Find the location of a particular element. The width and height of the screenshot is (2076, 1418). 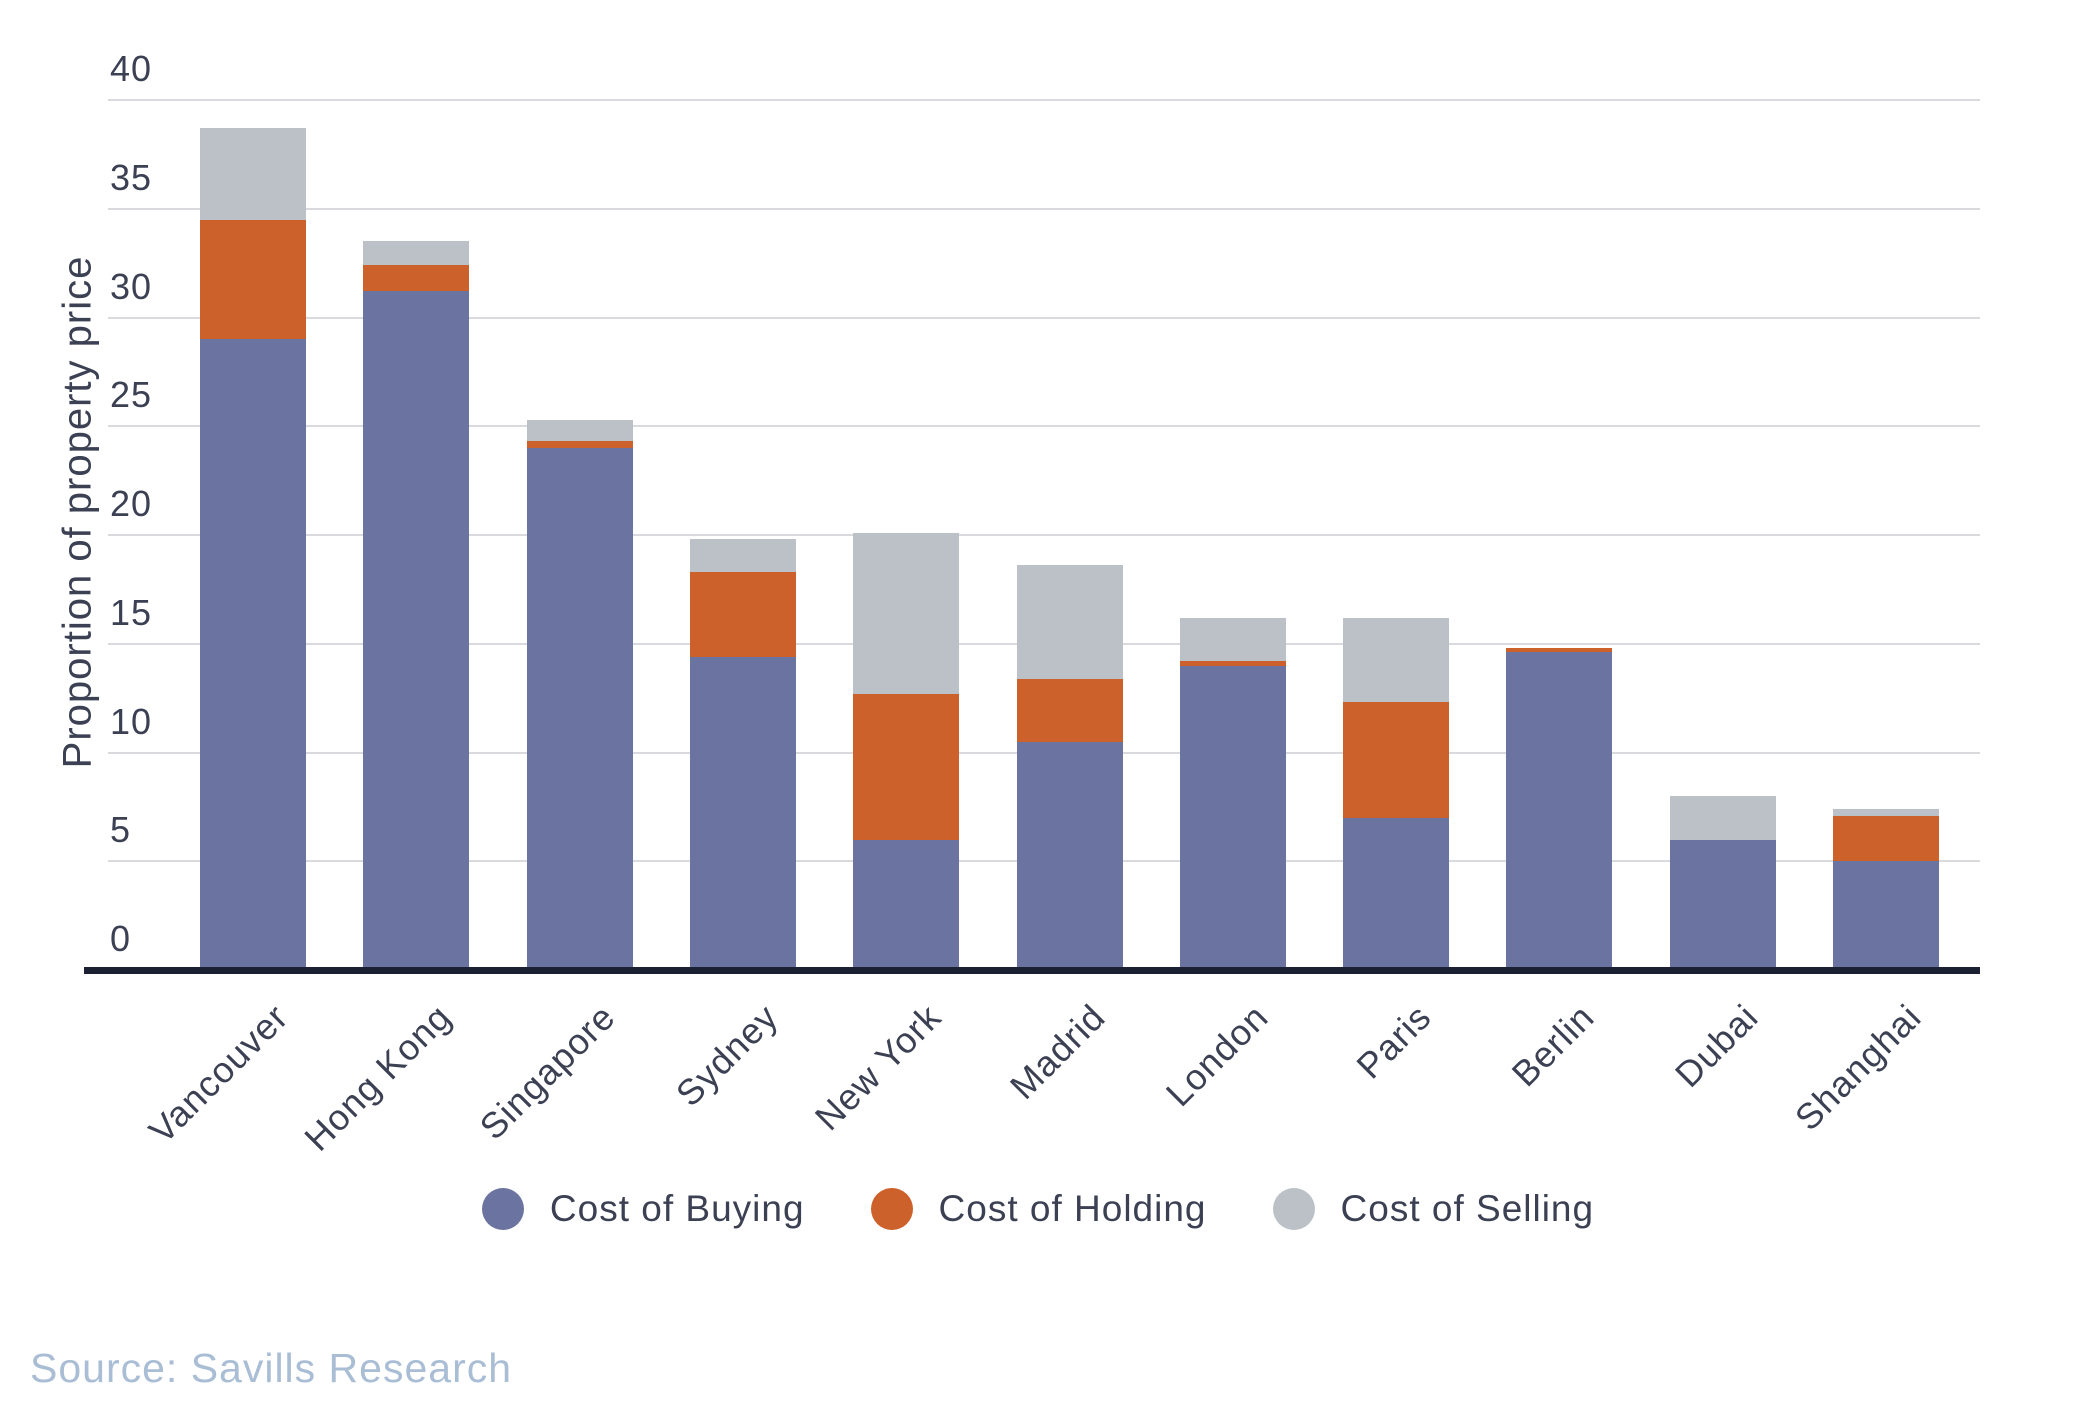

legend-label-cost-of-selling: Cost of Selling is located at coordinates (1467, 1208).